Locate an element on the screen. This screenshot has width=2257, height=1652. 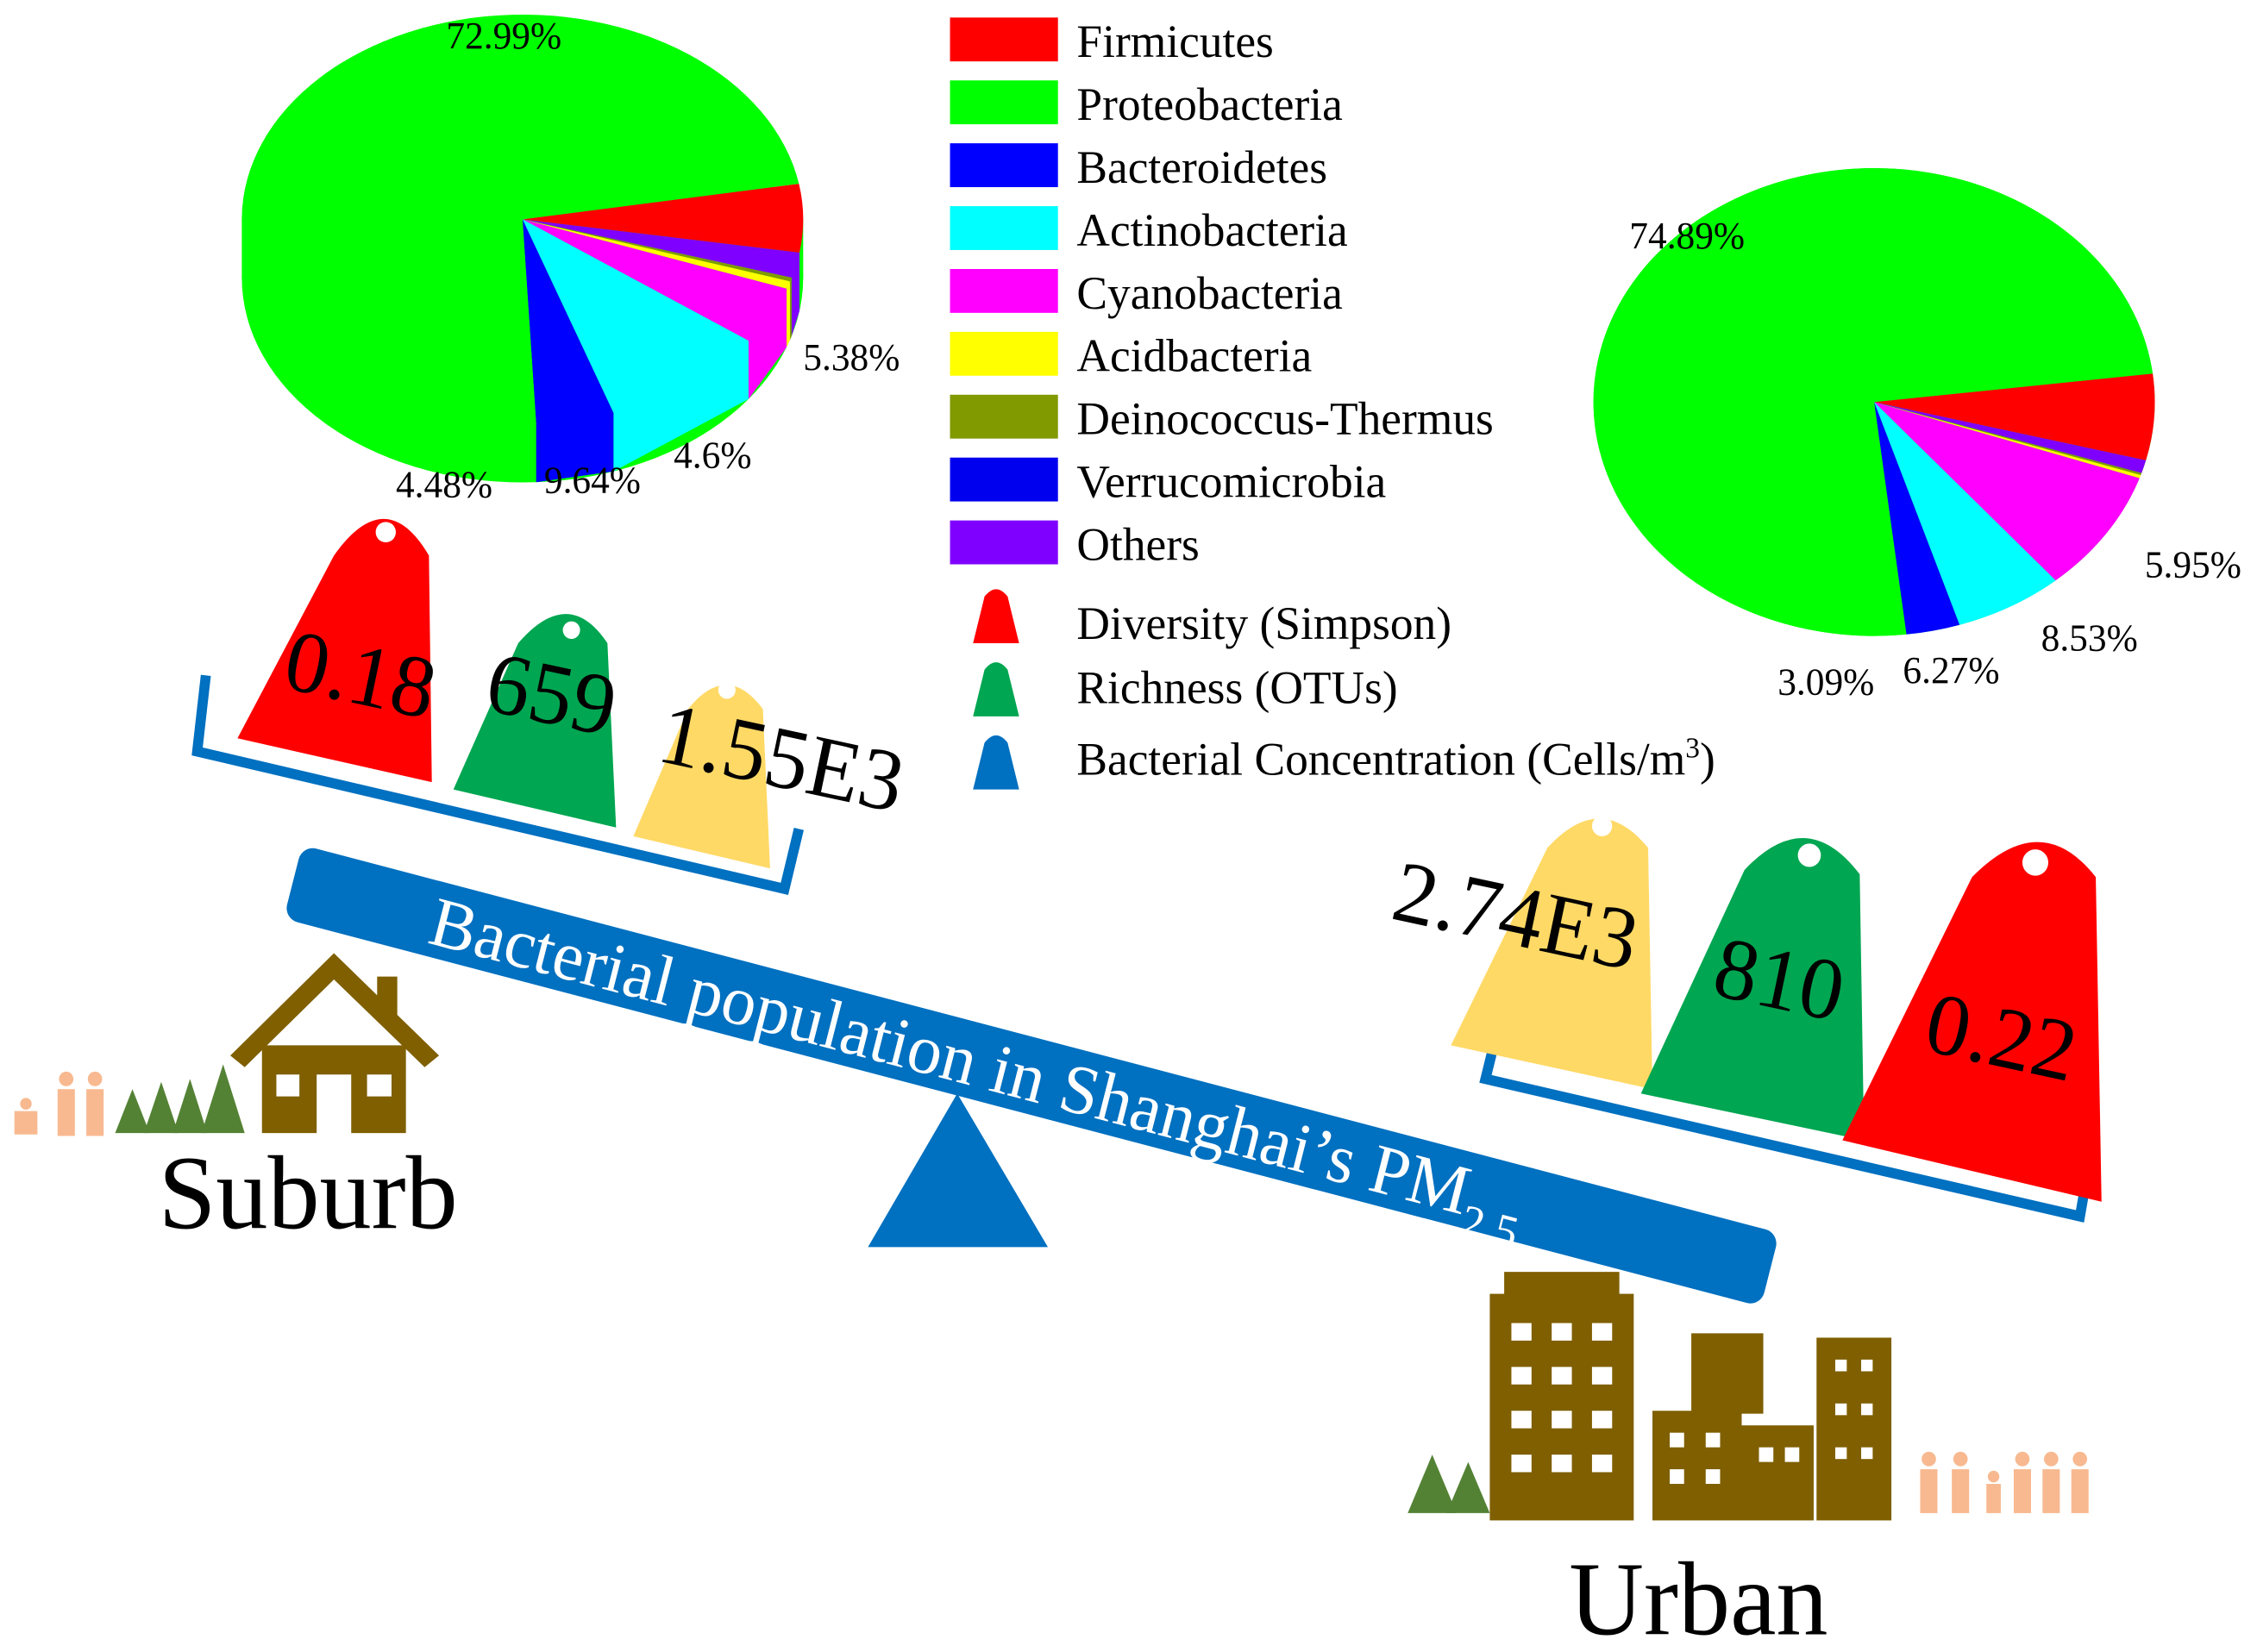
legend-label: Firmicutes is located at coordinates (1174, 41).